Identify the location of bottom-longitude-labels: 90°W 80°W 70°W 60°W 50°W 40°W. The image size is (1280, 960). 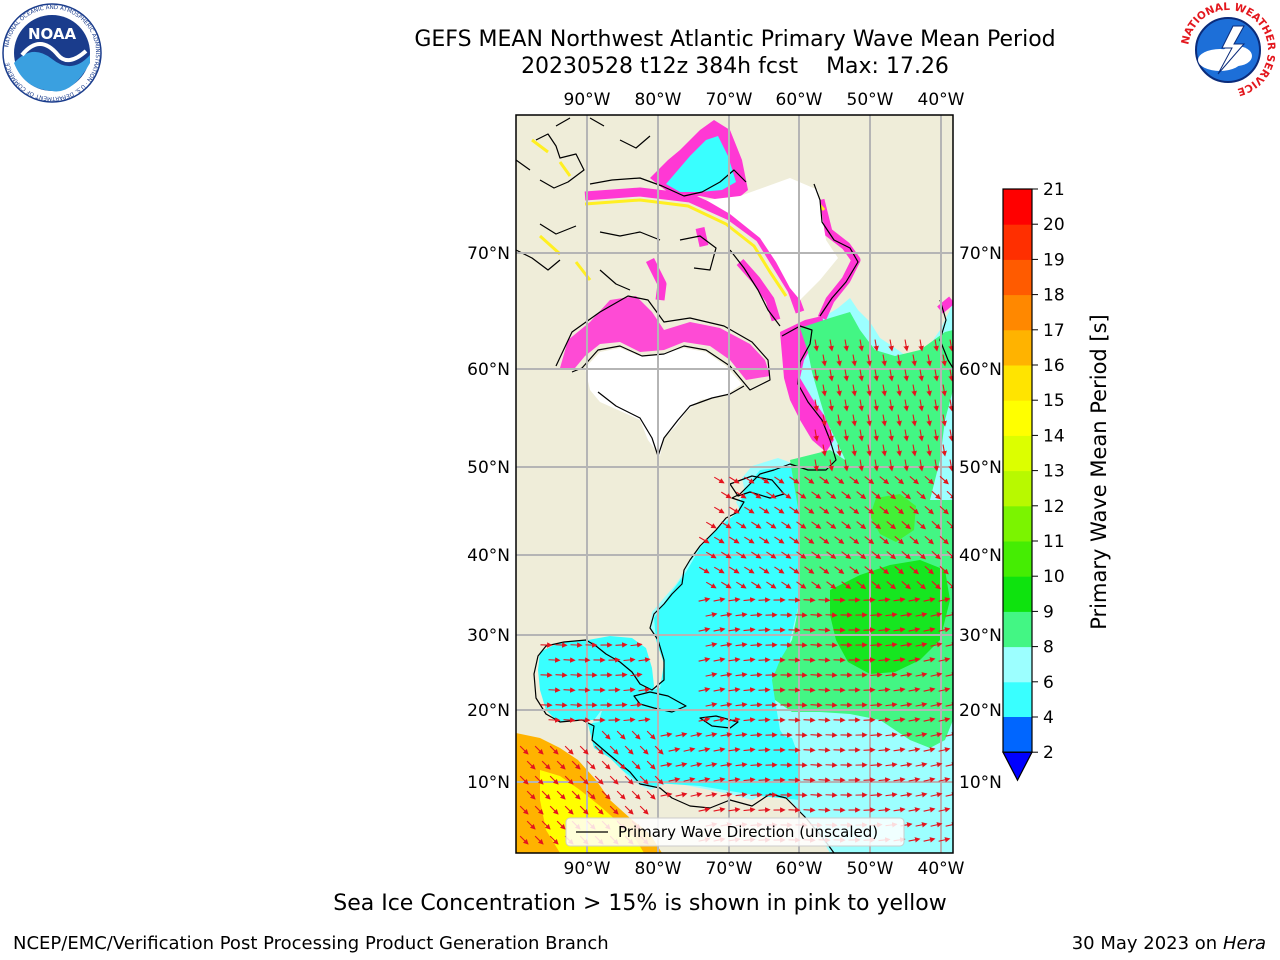
(764, 869).